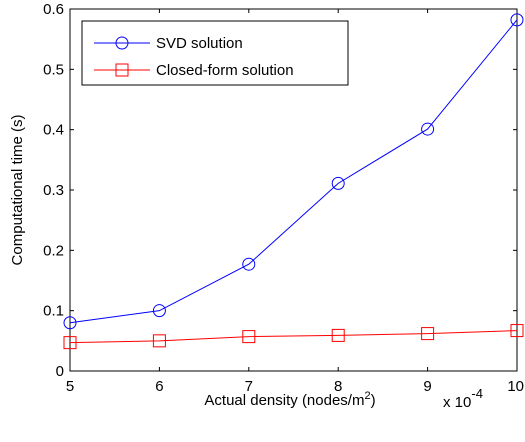  Describe the element at coordinates (477, 393) in the screenshot. I see `x-axis-multiplier-exponent: -4` at that location.